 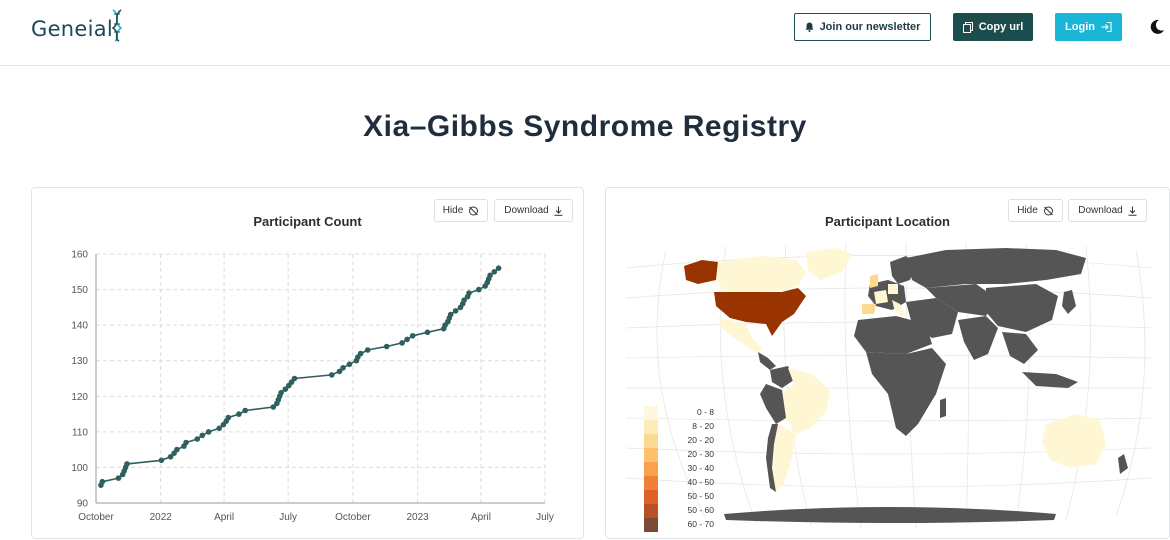 What do you see at coordinates (890, 515) in the screenshot?
I see `map-region-antarctica` at bounding box center [890, 515].